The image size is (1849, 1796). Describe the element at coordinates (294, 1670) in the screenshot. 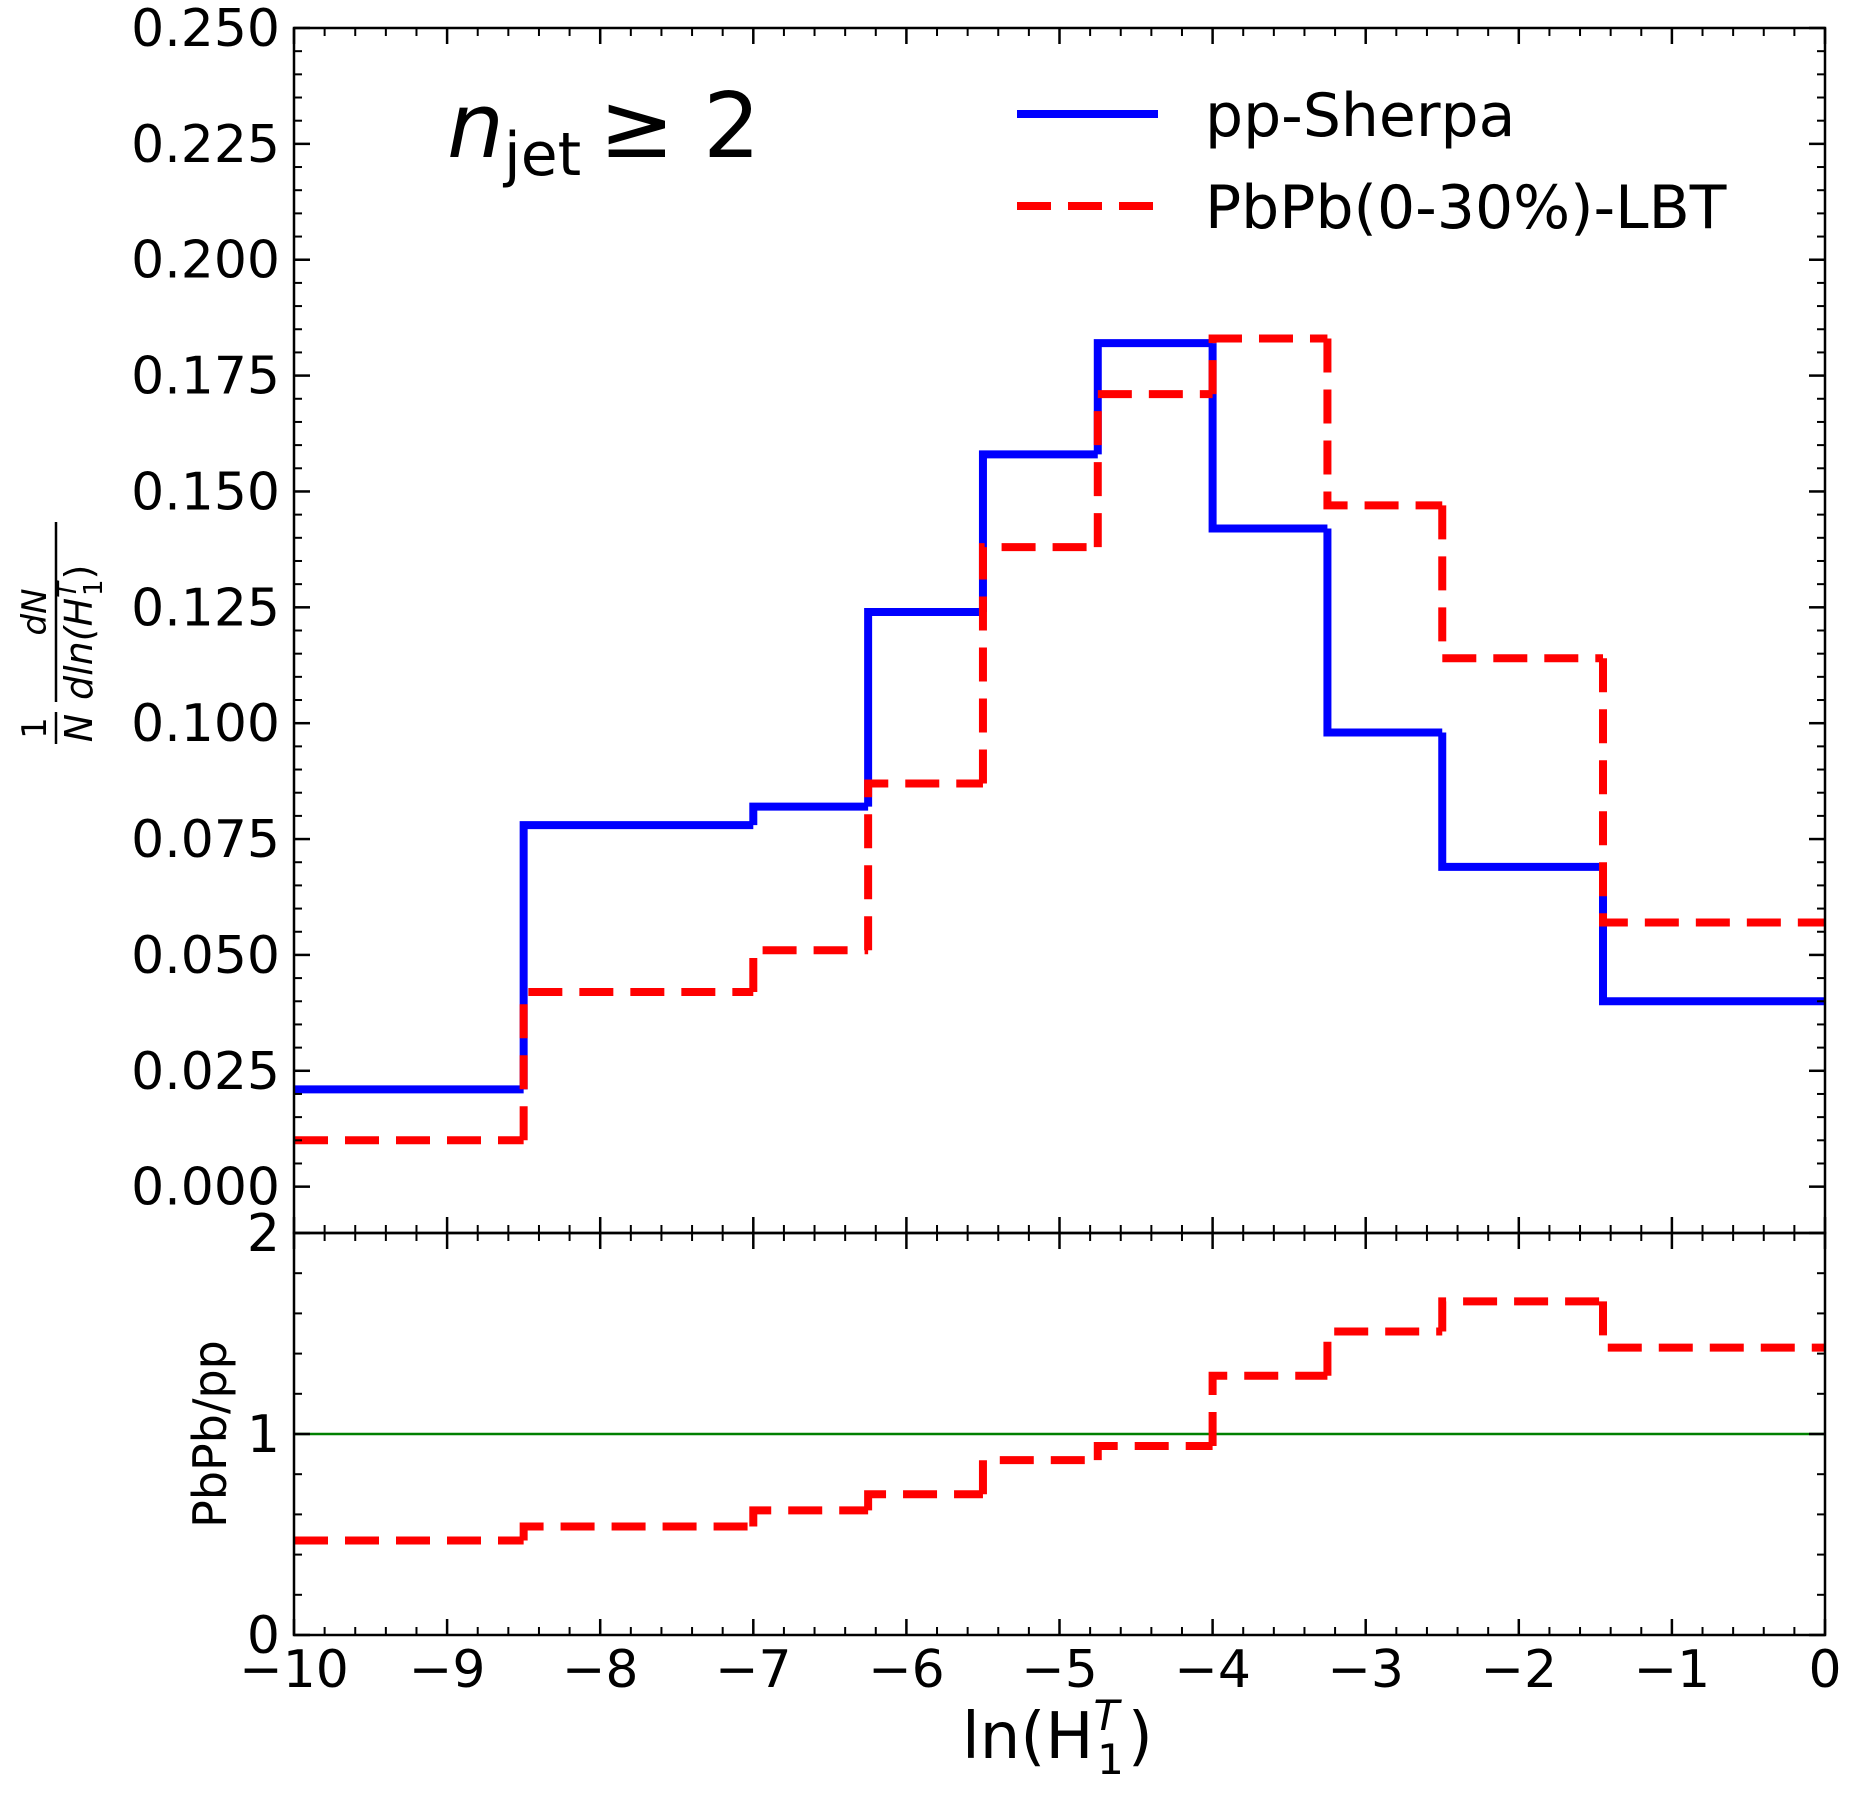

I see `x-tick-label: −10` at that location.